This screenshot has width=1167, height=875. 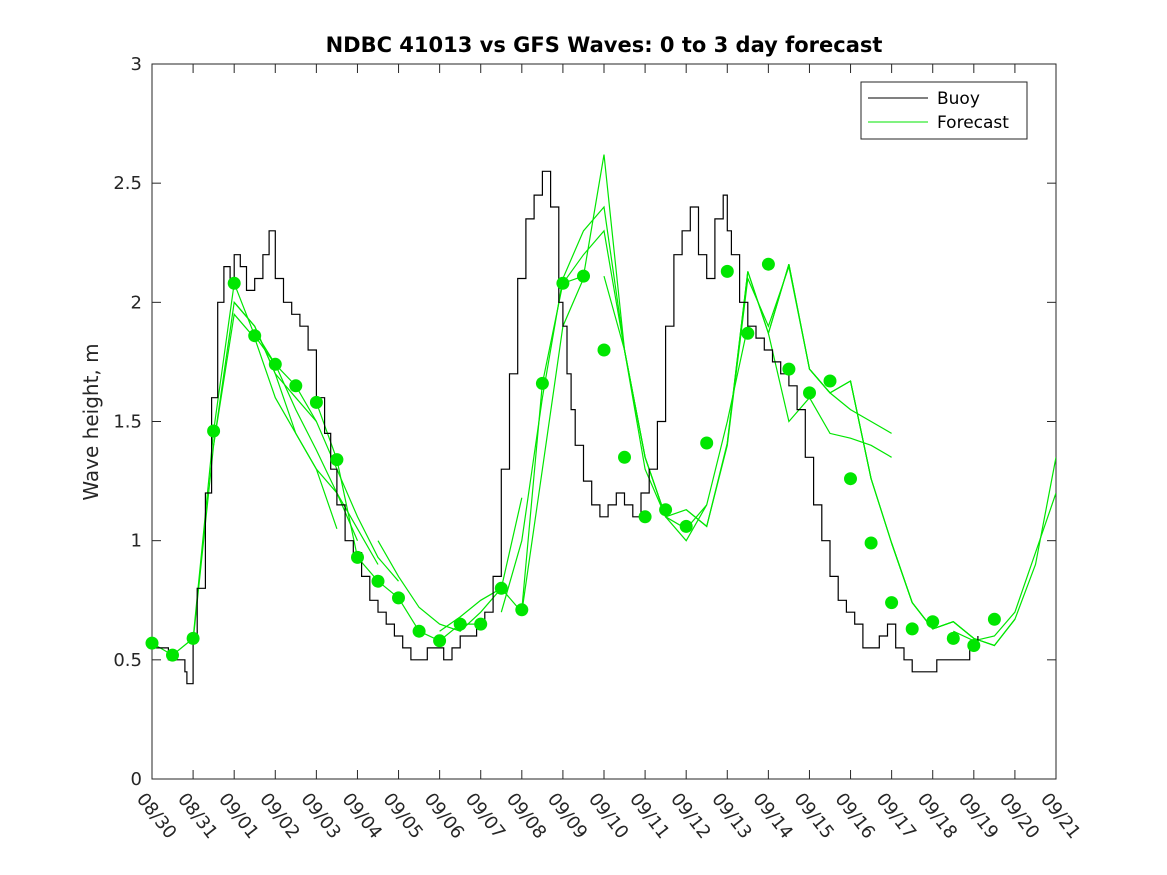 What do you see at coordinates (136, 64) in the screenshot?
I see `y-tick-label: 3` at bounding box center [136, 64].